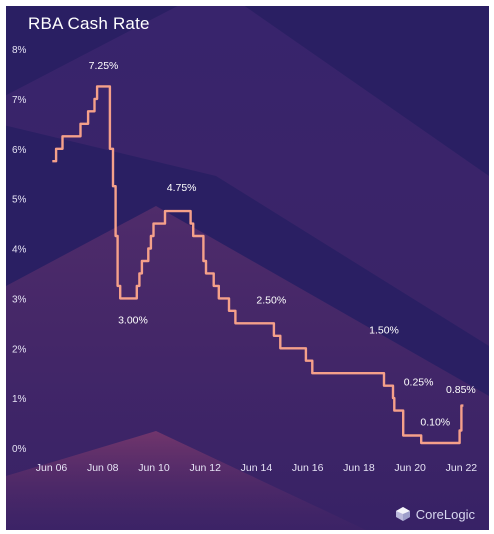 This screenshot has height=534, width=494. Describe the element at coordinates (435, 423) in the screenshot. I see `data-label: 0.10%` at that location.